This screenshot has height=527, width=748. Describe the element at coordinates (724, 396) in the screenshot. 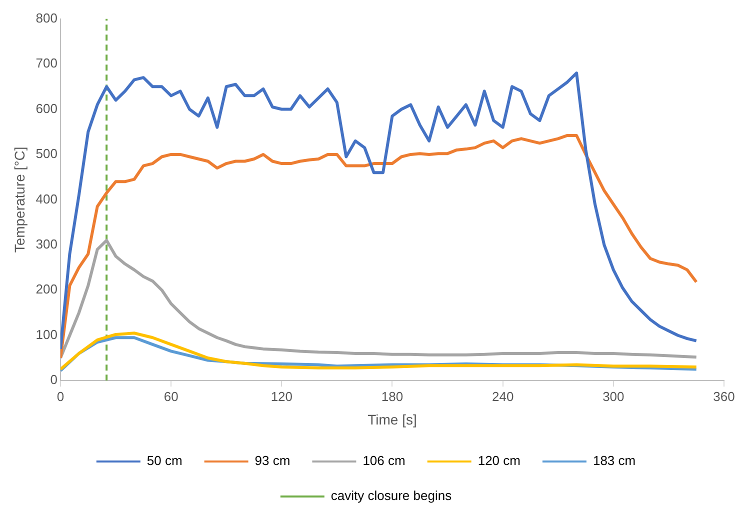

I see `x-tick-label: 360` at that location.